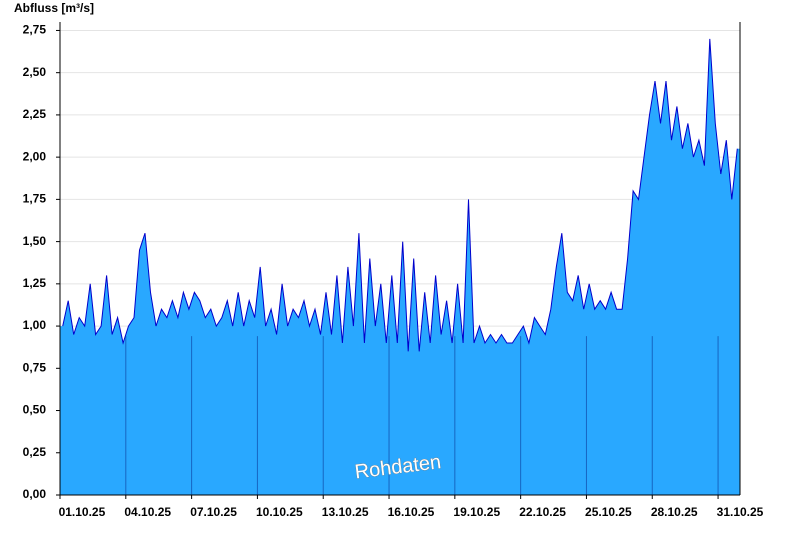 This screenshot has height=550, width=800. Describe the element at coordinates (35, 283) in the screenshot. I see `y-tick-label: 1,25` at that location.